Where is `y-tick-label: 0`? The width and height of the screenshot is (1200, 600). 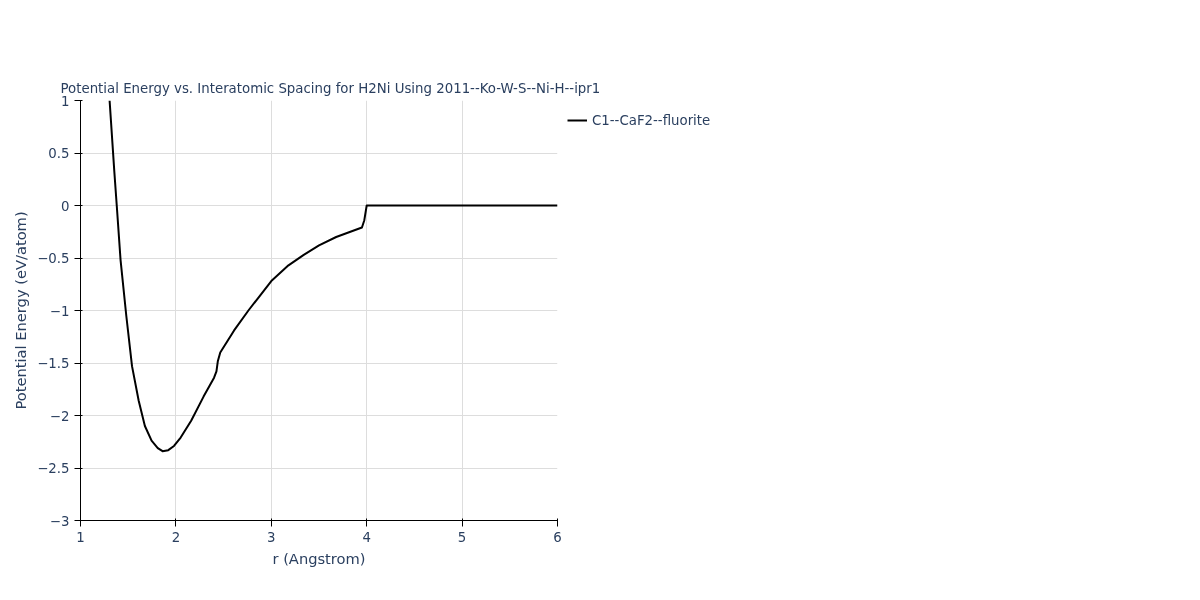 y-tick-label: 0 is located at coordinates (65, 206).